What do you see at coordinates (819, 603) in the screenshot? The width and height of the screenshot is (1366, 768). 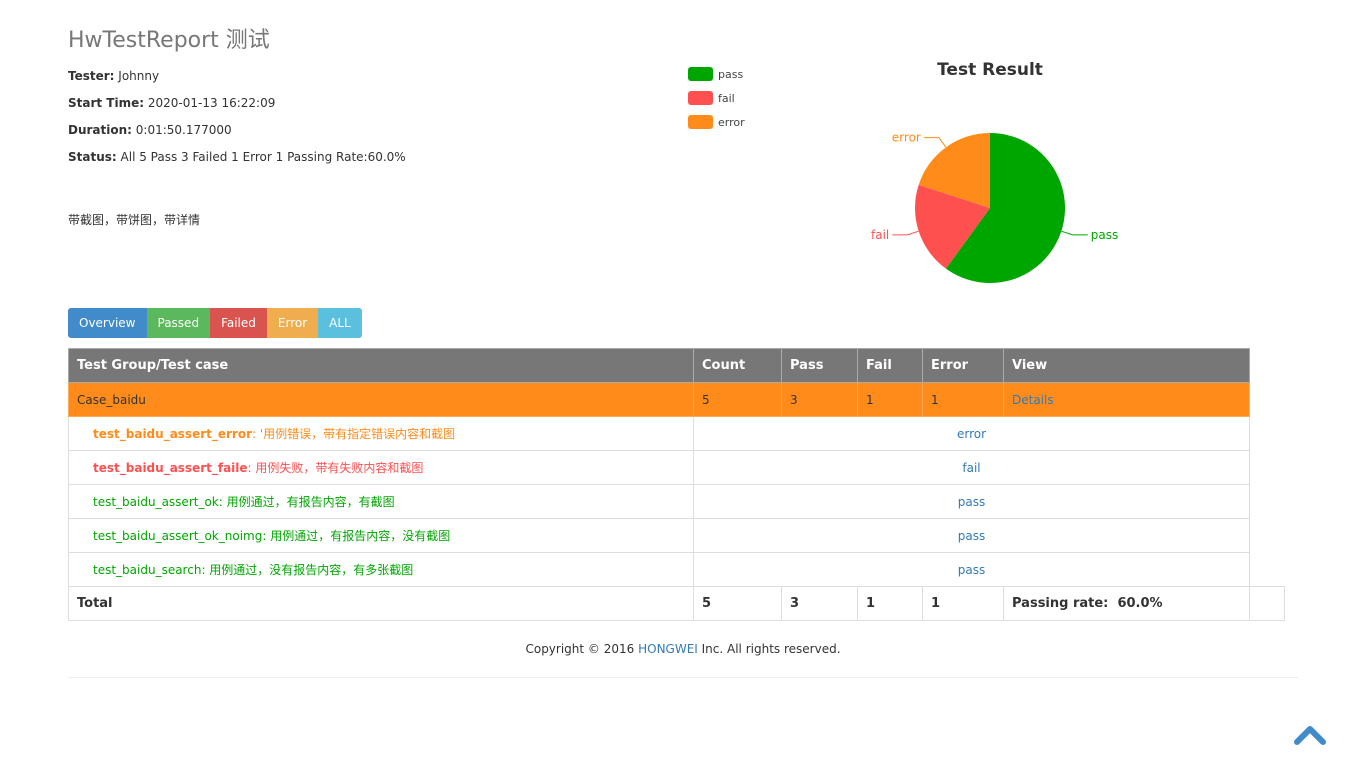 I see `total-pass: 3` at bounding box center [819, 603].